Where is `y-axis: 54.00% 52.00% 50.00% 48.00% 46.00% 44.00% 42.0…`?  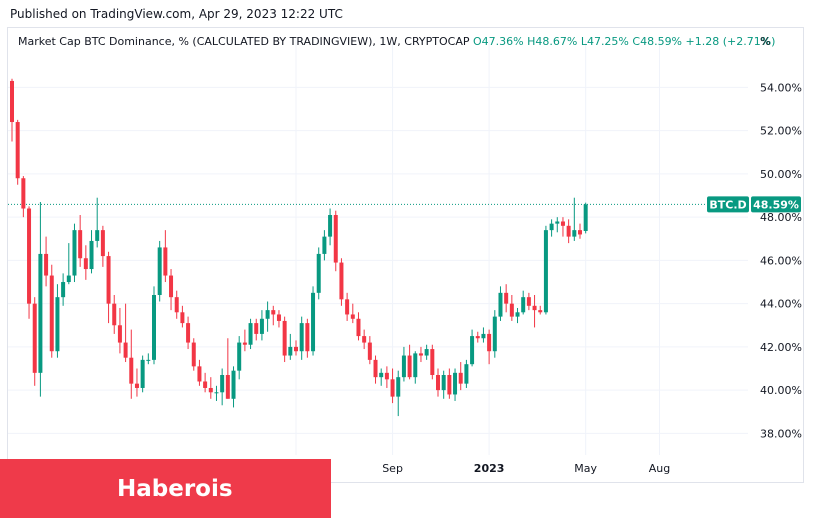
y-axis: 54.00% 52.00% 50.00% 48.00% 46.00% 44.00% 42.0… is located at coordinates (781, 260).